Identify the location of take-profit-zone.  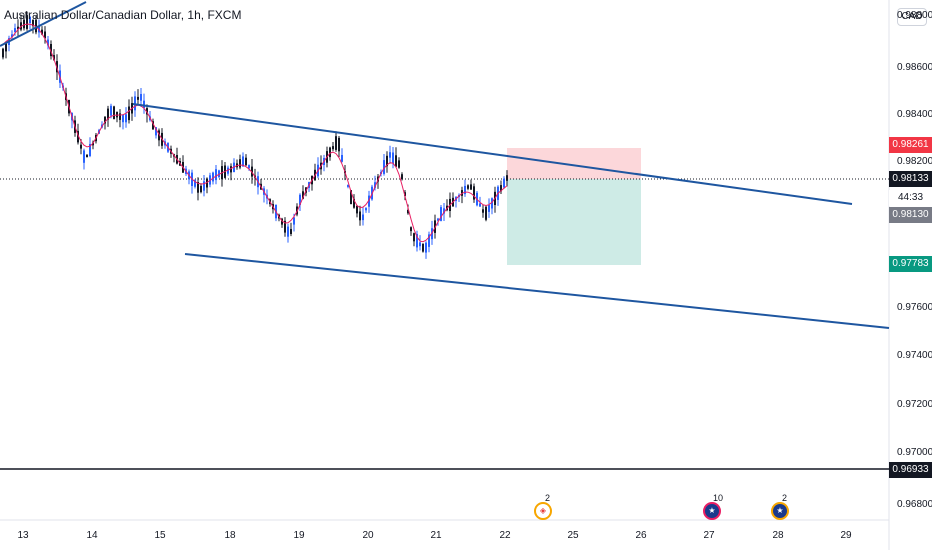
(574, 222).